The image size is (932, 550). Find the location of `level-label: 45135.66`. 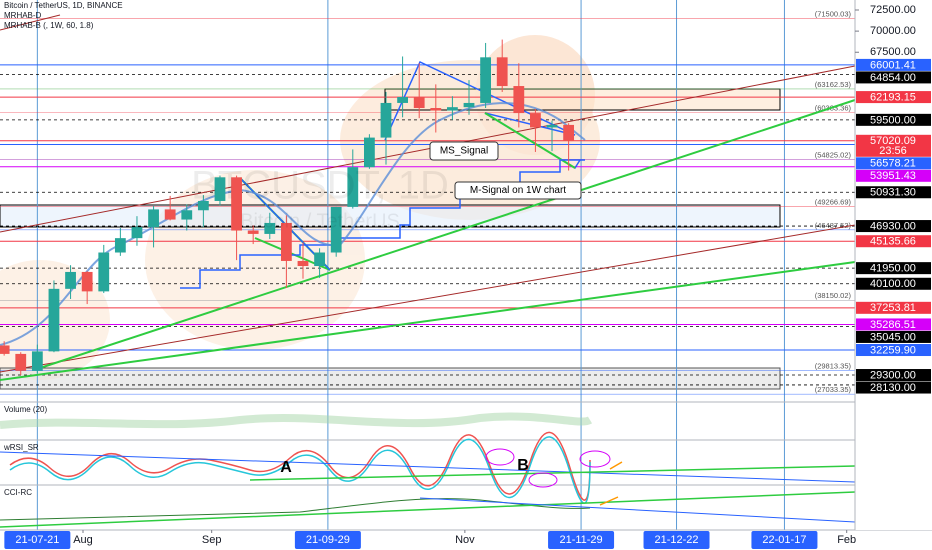

level-label: 45135.66 is located at coordinates (893, 242).